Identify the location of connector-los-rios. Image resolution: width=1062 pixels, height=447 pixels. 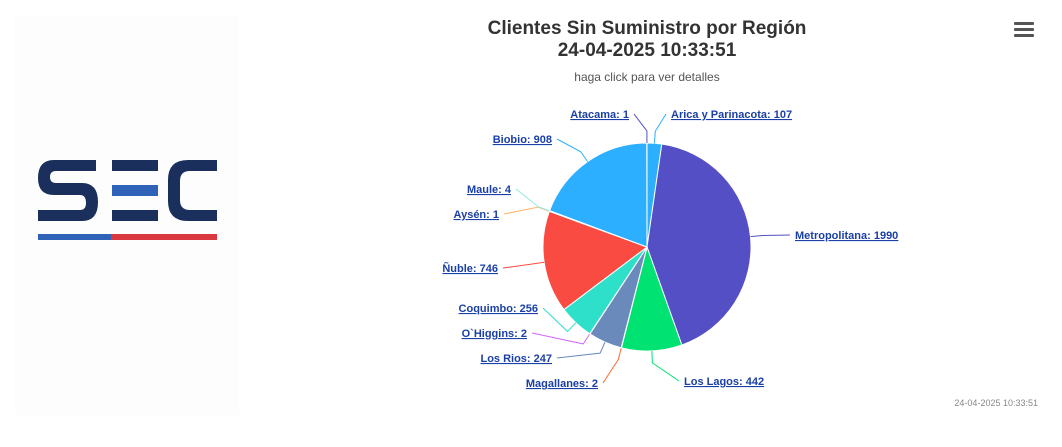
(581, 350).